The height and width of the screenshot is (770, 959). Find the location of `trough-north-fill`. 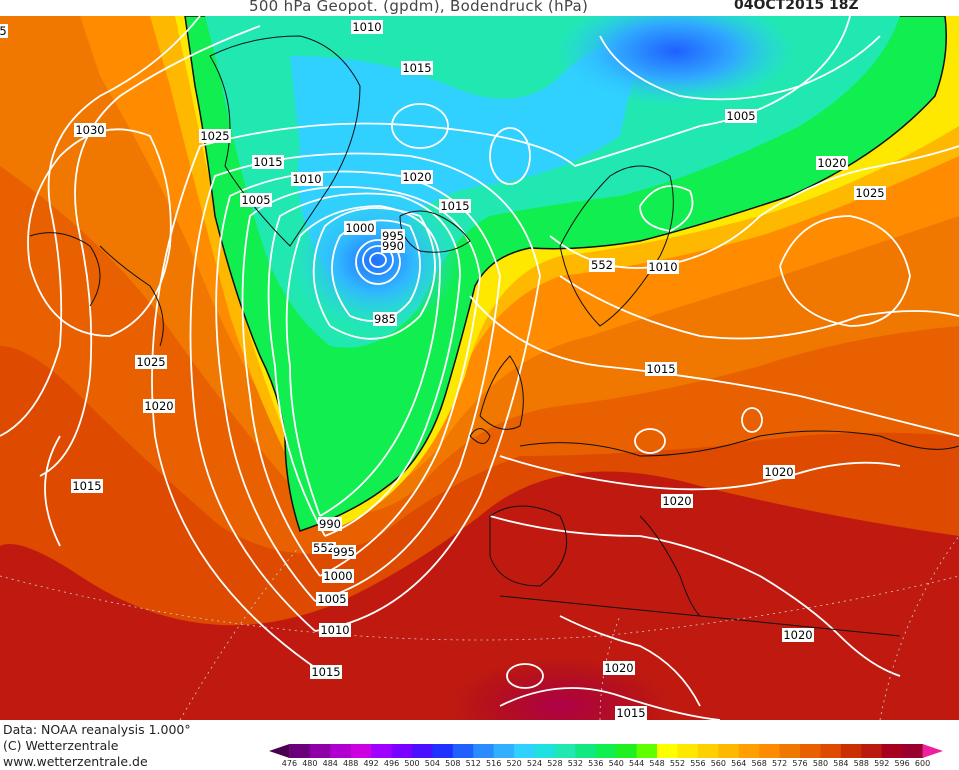

trough-north-fill is located at coordinates (675, 61).